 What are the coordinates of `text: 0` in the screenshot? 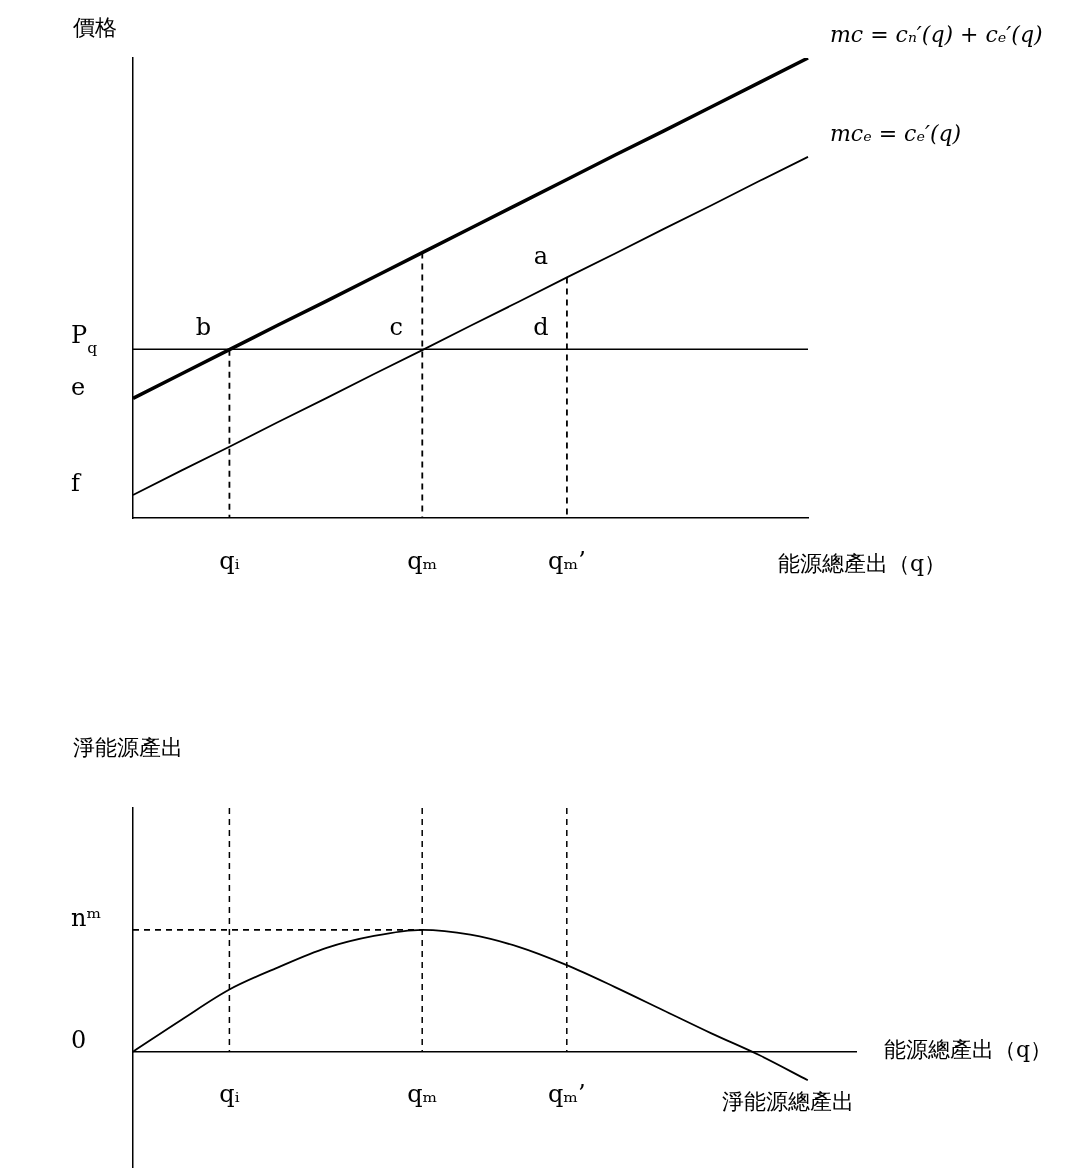 It's located at (79, 1039).